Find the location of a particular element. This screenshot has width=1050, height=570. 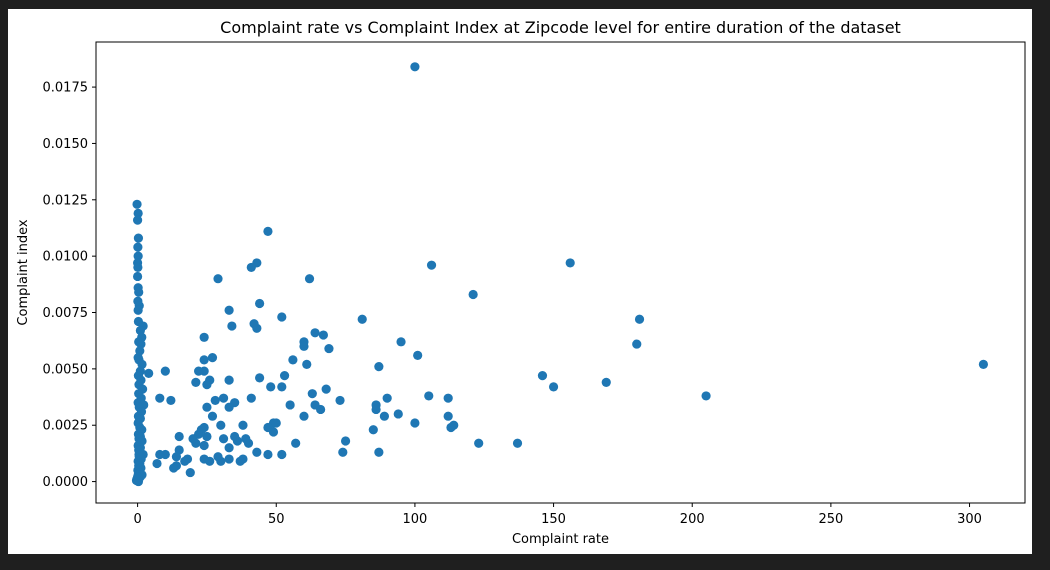

x-axis-label: Complaint rate is located at coordinates (560, 539).